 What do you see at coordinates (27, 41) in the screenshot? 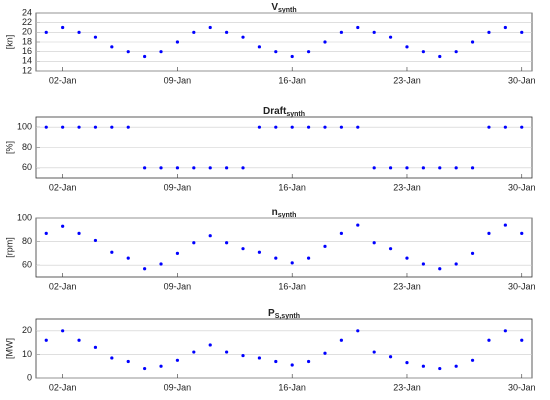
I see `y-tick-label: 18` at bounding box center [27, 41].